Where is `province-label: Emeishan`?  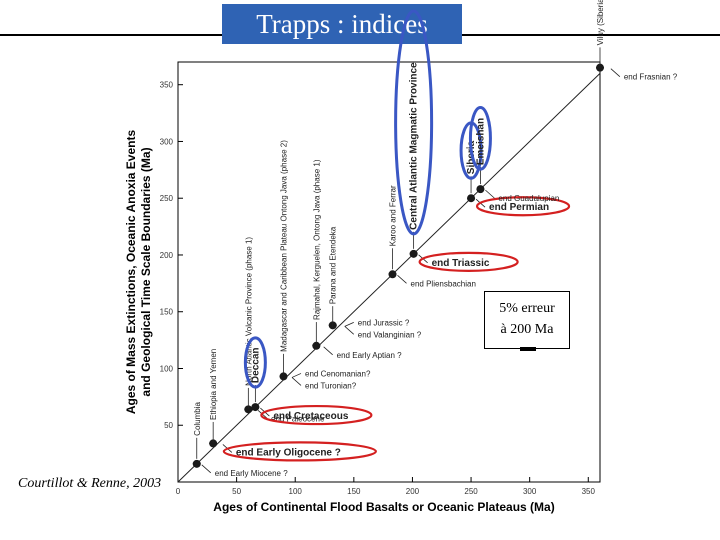 province-label: Emeishan is located at coordinates (480, 141).